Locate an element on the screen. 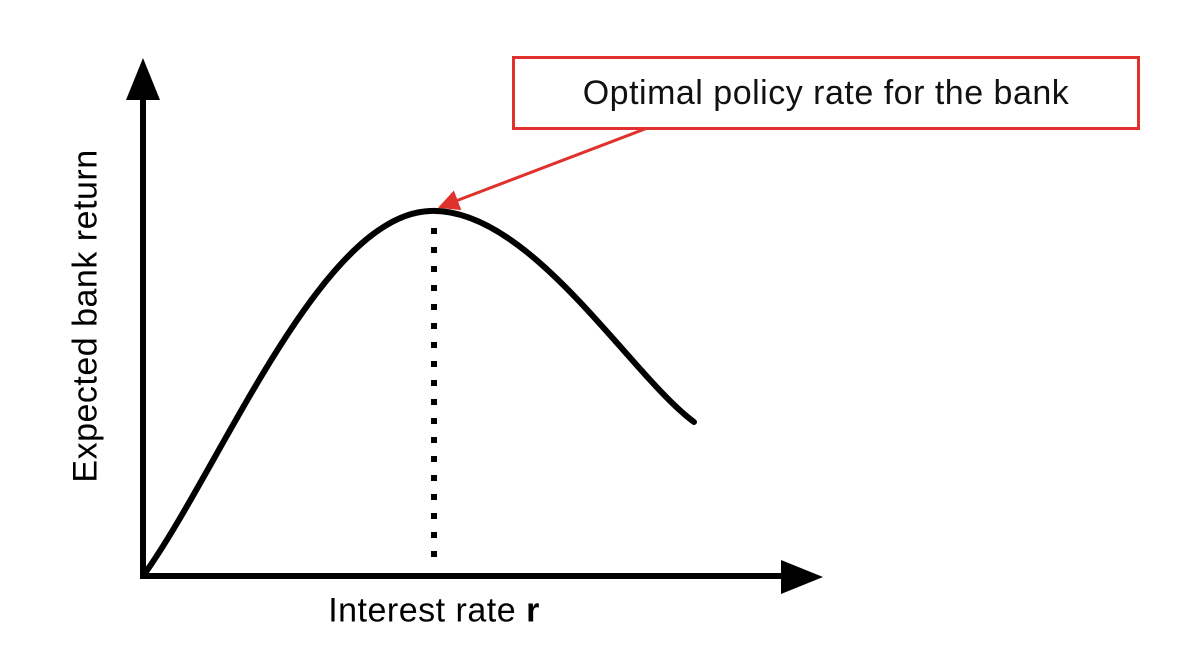  x-axis-label: Interest rate r is located at coordinates (434, 611).